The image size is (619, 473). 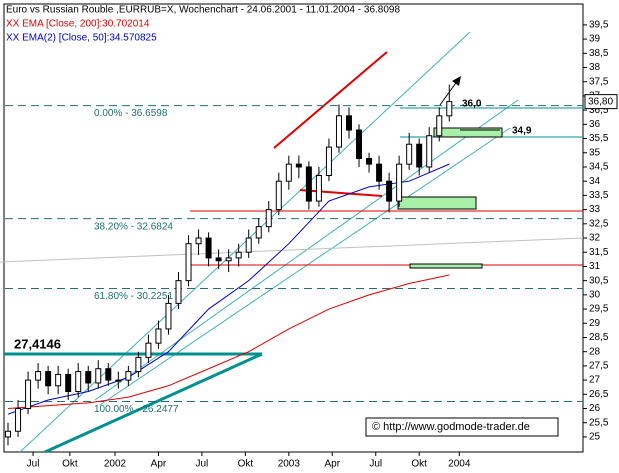 I want to click on y-tick-label: 30,5, so click(x=599, y=280).